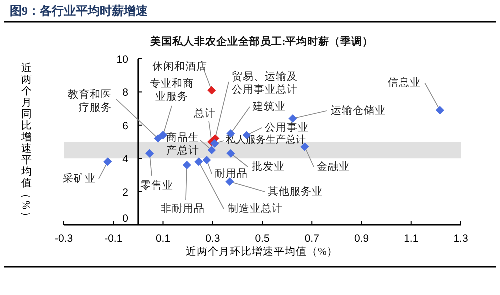 The width and height of the screenshot is (500, 295). Describe the element at coordinates (262, 239) in the screenshot. I see `x-tick-label: 0.5` at that location.